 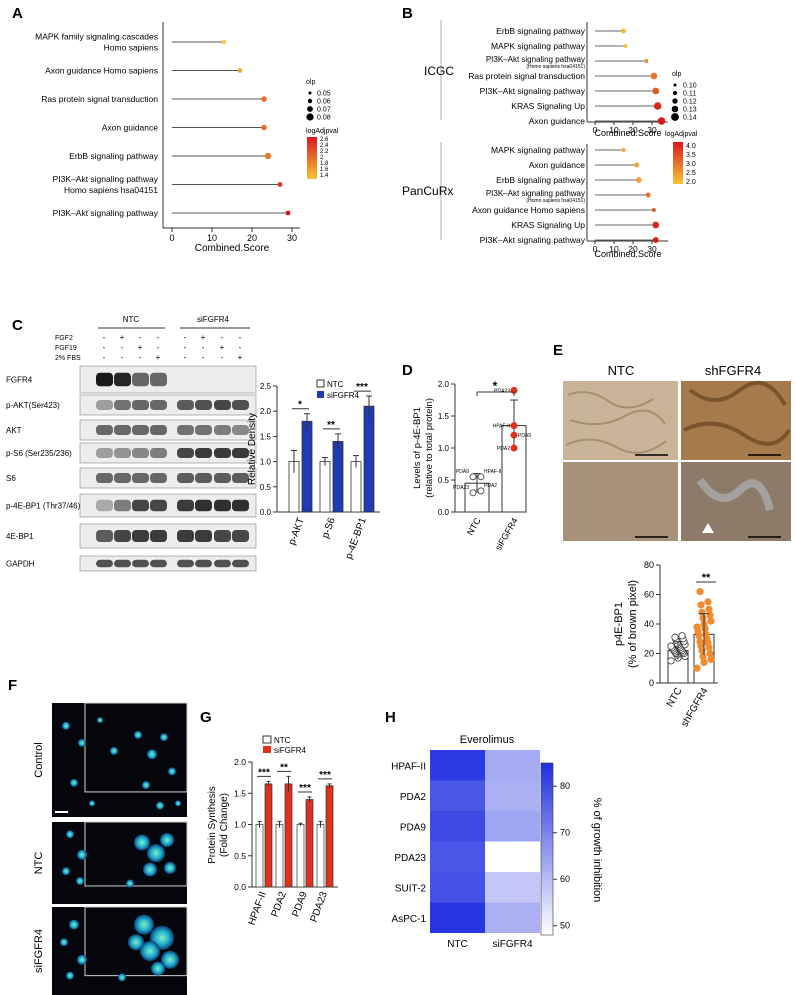 I want to click on y-axis-label: (Fold Change), so click(x=224, y=825).